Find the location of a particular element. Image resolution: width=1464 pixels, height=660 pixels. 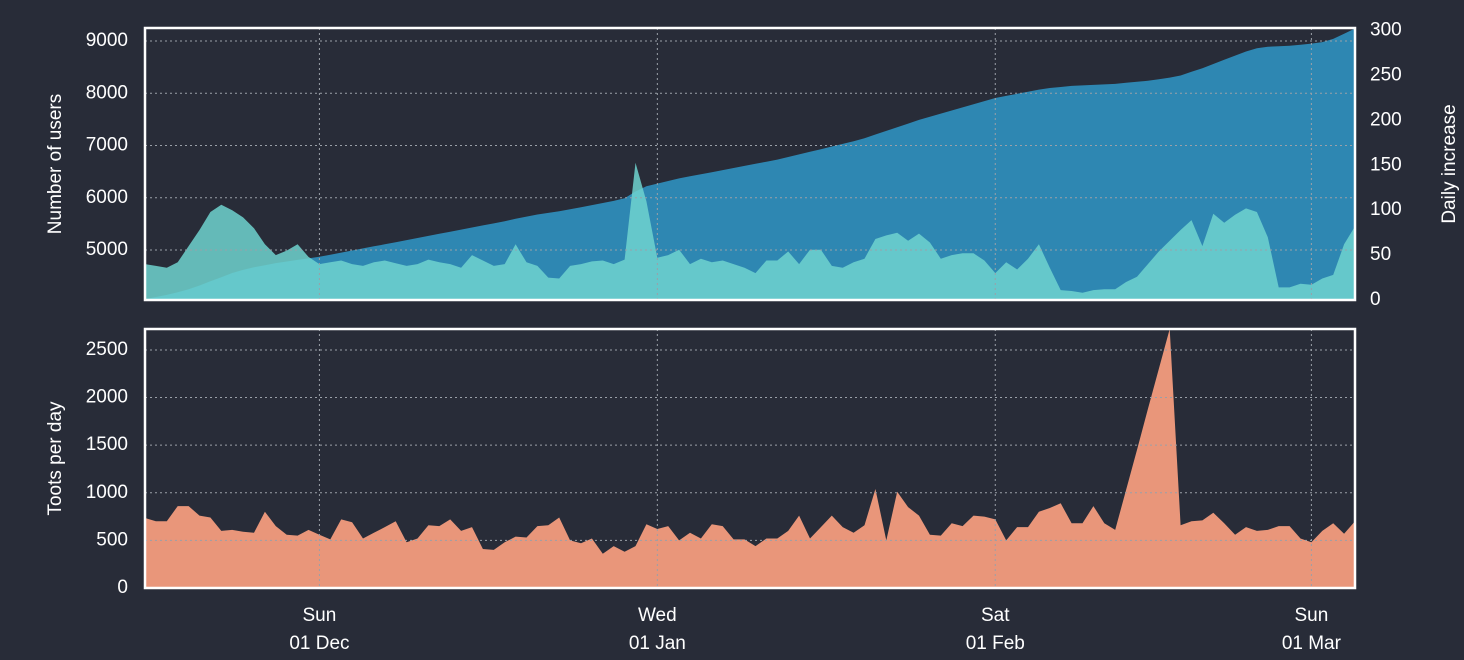

x-tick-label: 01 Dec is located at coordinates (319, 643).